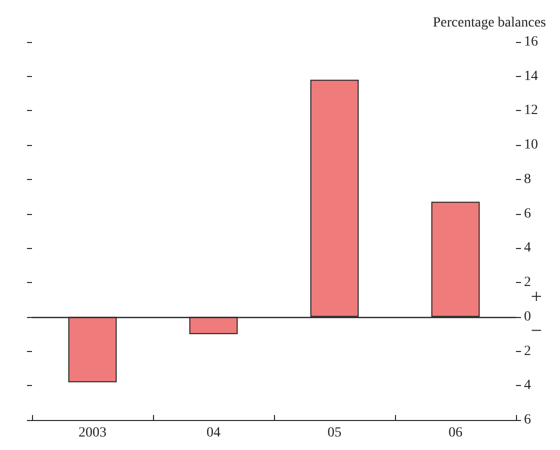  What do you see at coordinates (489, 23) in the screenshot?
I see `y-axis-title: Percentage balances` at bounding box center [489, 23].